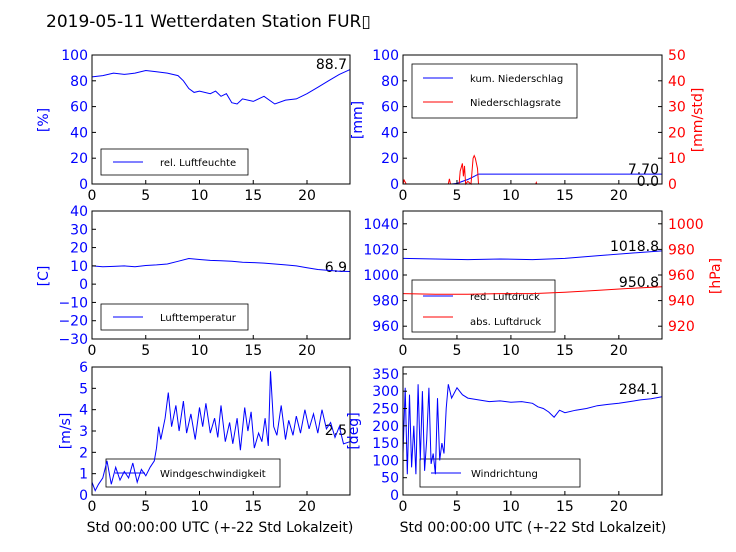 The height and width of the screenshot is (552, 736). Describe the element at coordinates (381, 225) in the screenshot. I see `pressure-ytick-label: 1040` at that location.